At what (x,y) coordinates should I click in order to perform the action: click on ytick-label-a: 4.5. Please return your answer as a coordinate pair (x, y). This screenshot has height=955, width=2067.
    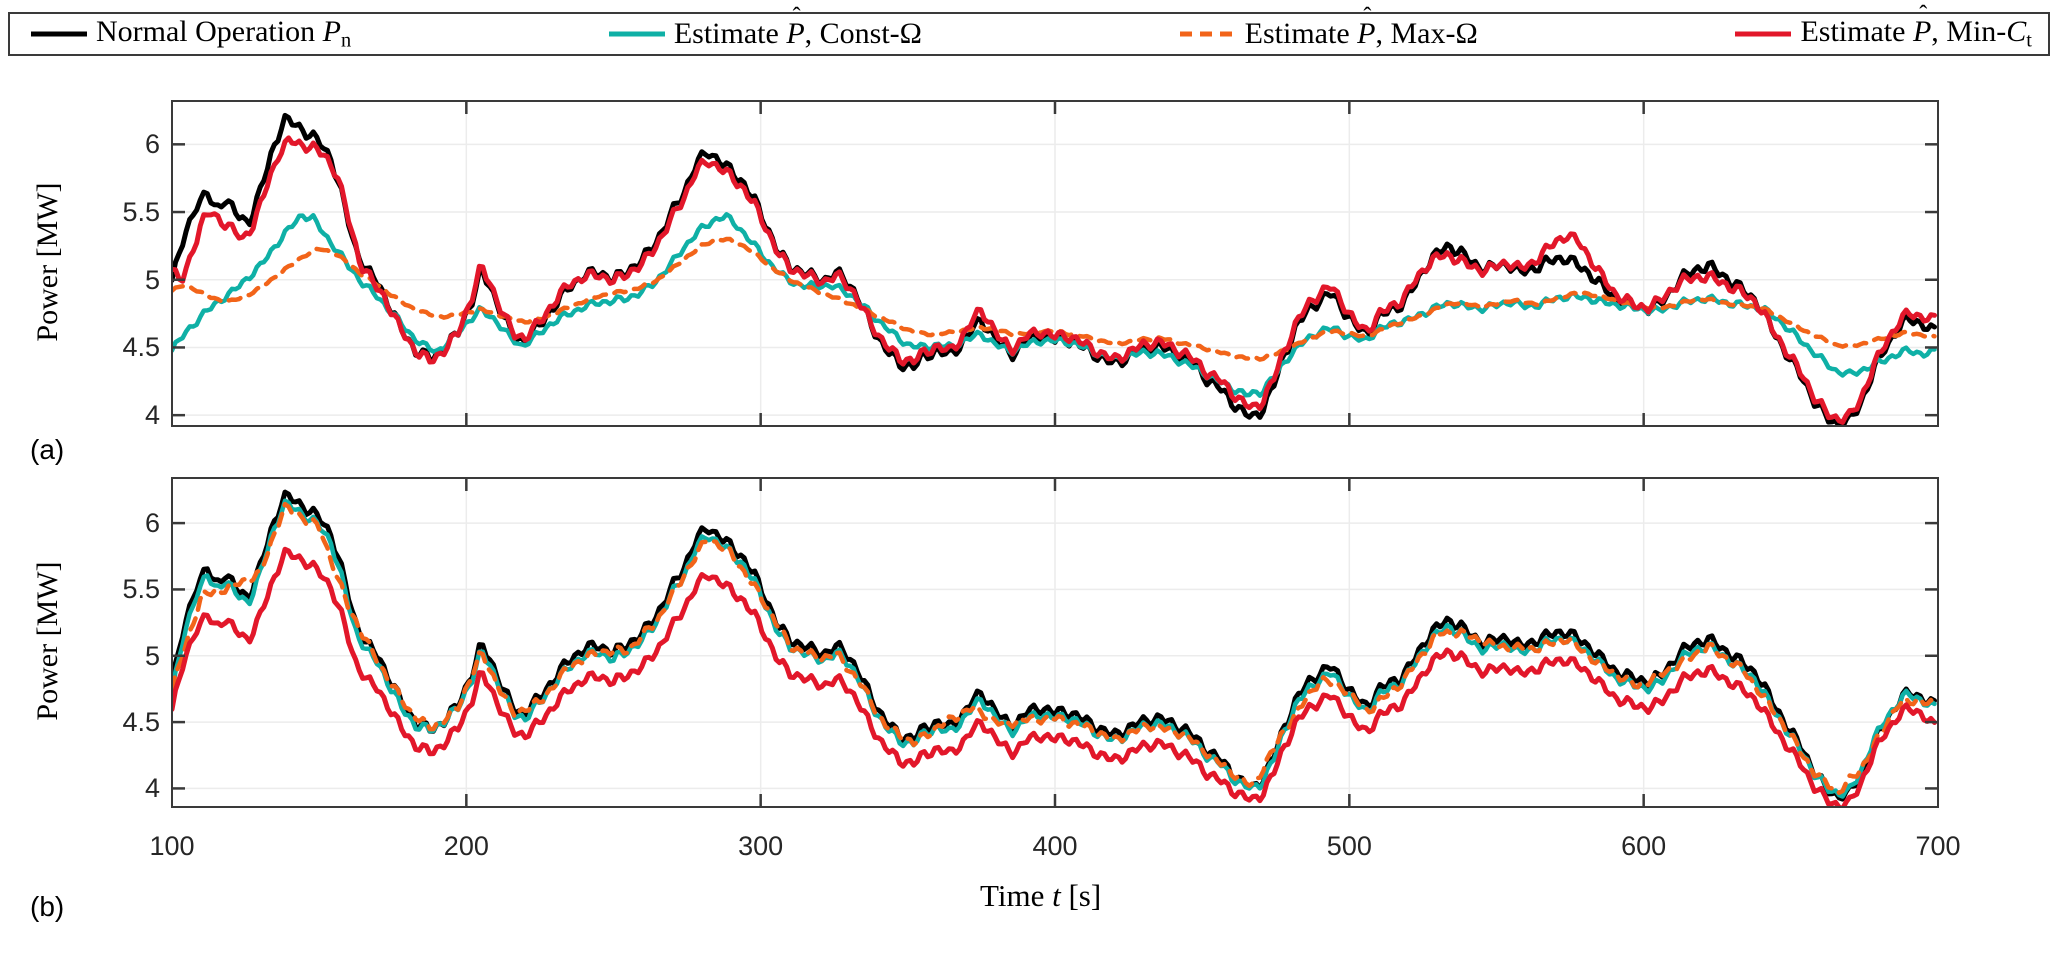
    Looking at the image, I should click on (141, 347).